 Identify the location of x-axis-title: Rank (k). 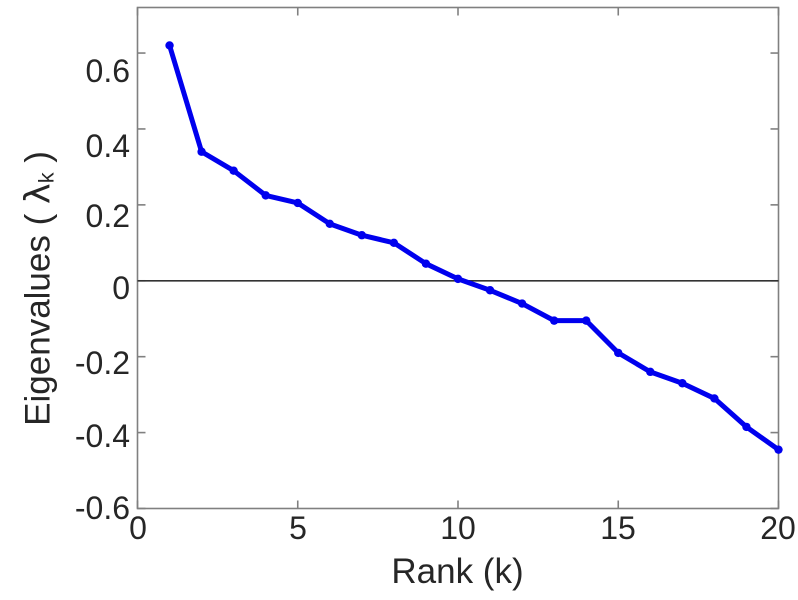
(457, 571).